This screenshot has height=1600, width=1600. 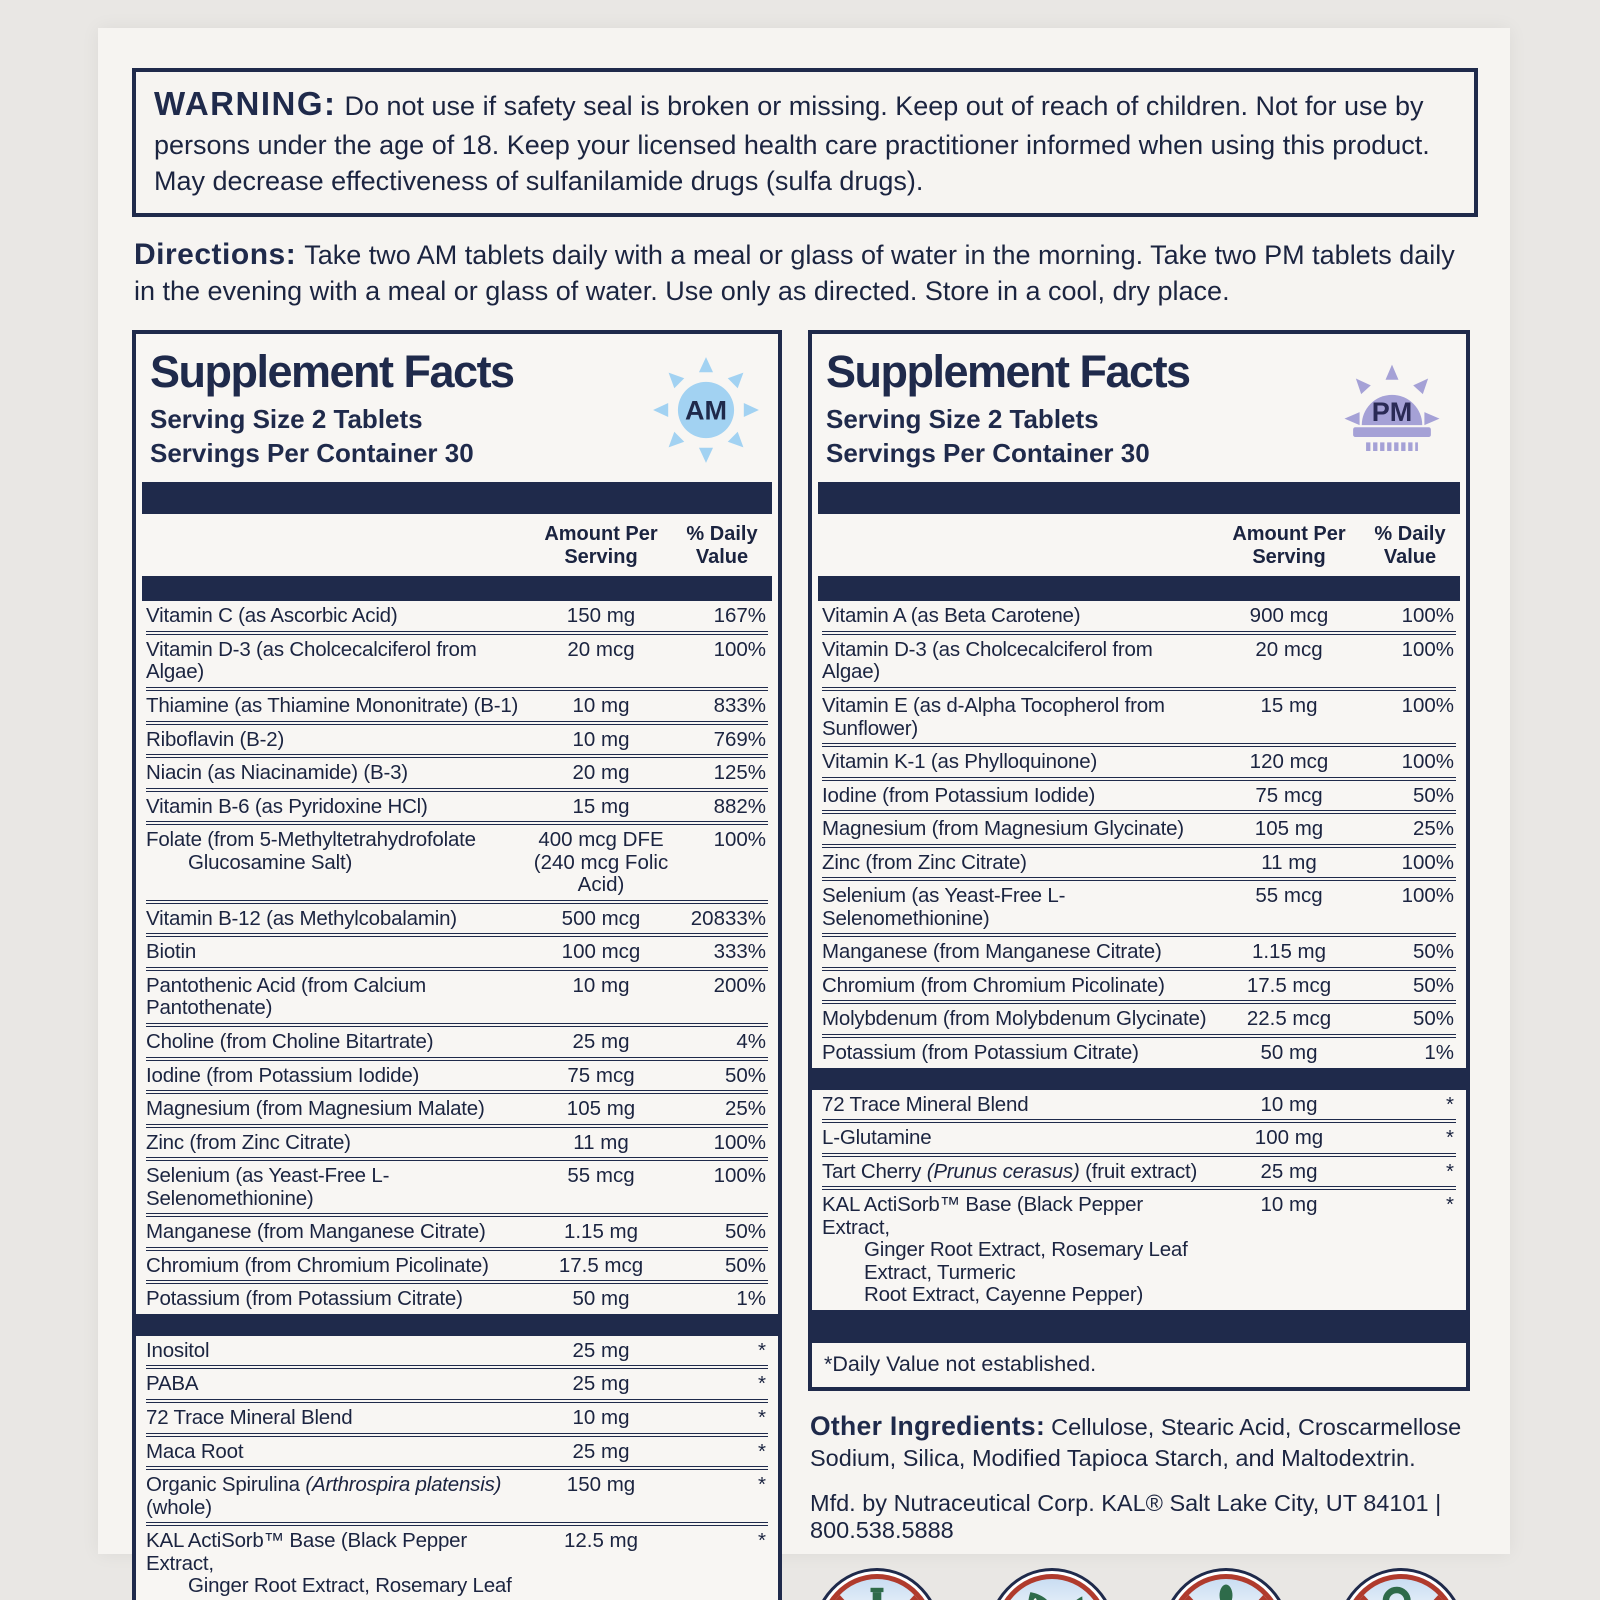 What do you see at coordinates (456, 616) in the screenshot?
I see `facts-row: Vitamin C (as Ascorbic Acid) 150 mg 167%` at bounding box center [456, 616].